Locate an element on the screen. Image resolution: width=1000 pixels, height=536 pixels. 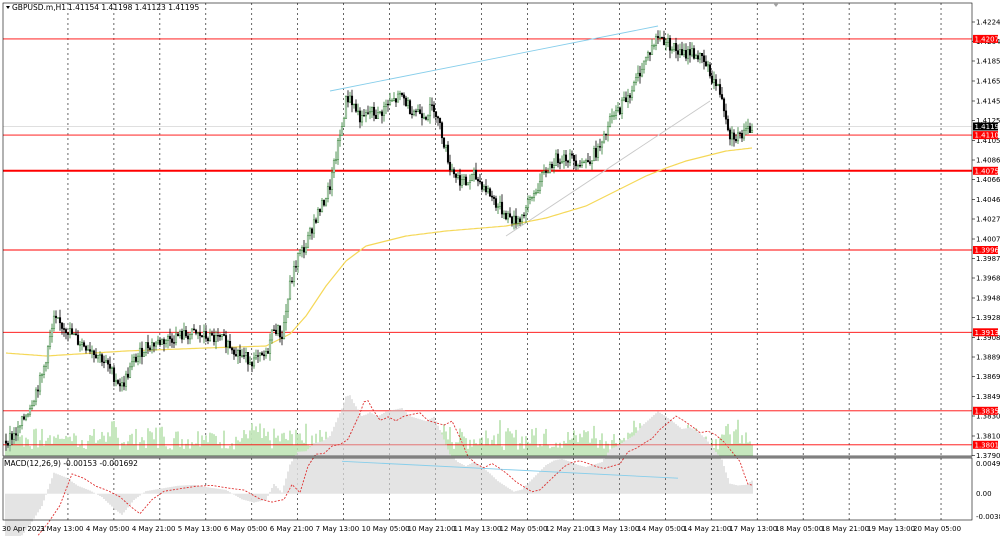
level-price-tag is located at coordinates (985, 332).